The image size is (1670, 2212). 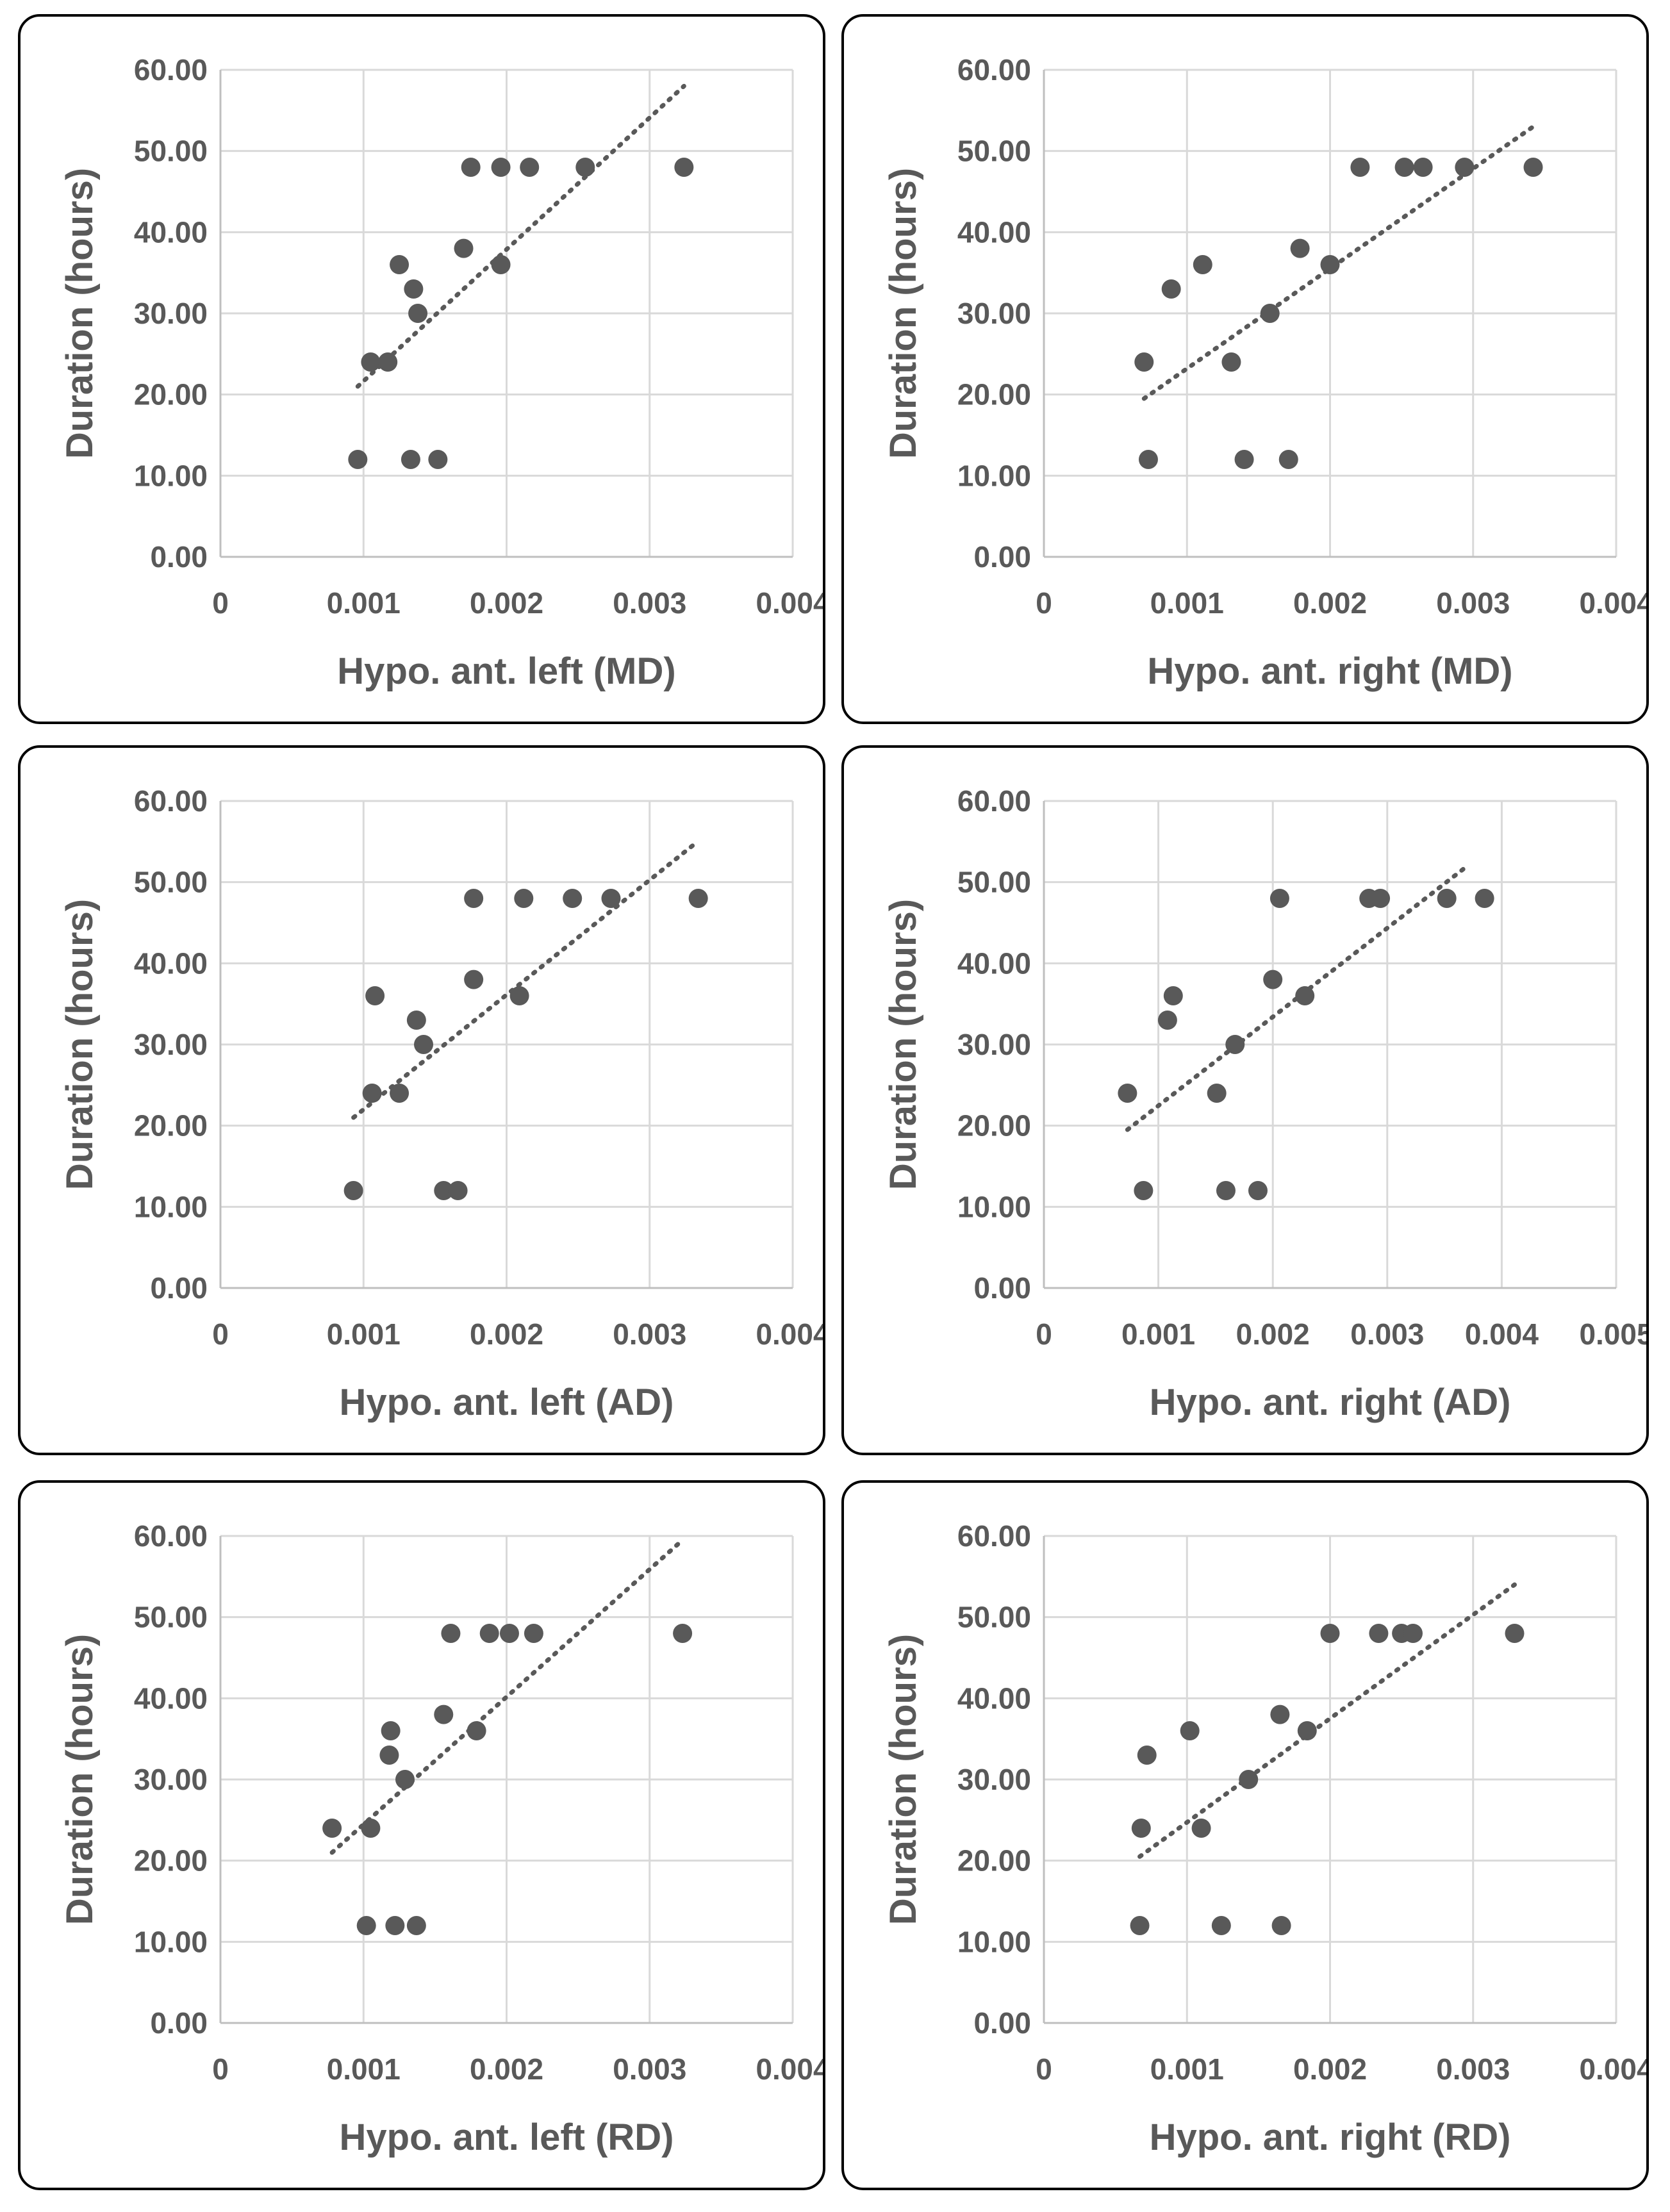 What do you see at coordinates (994, 151) in the screenshot?
I see `y-tick-label: 50.00` at bounding box center [994, 151].